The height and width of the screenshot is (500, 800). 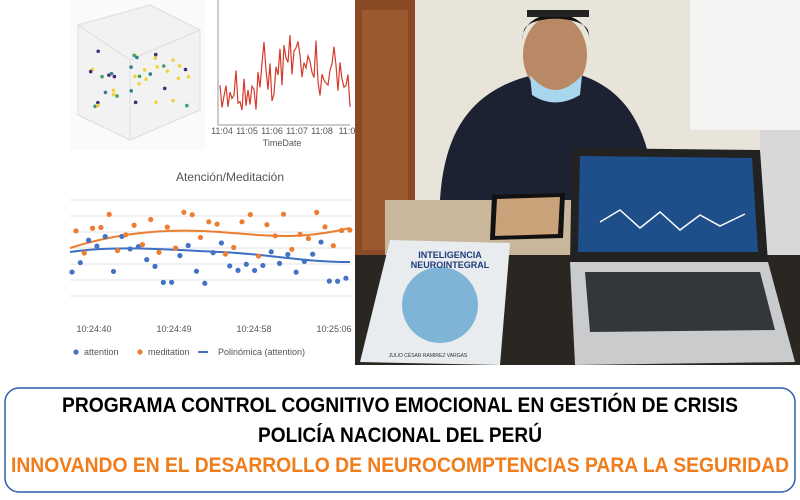 What do you see at coordinates (556, 26) in the screenshot?
I see `hair` at bounding box center [556, 26].